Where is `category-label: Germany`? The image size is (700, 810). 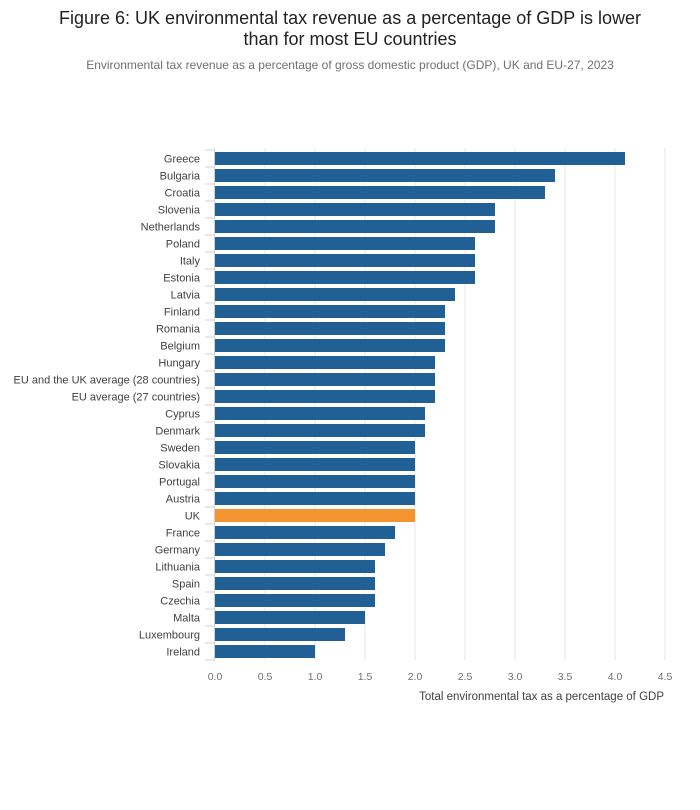 category-label: Germany is located at coordinates (178, 551).